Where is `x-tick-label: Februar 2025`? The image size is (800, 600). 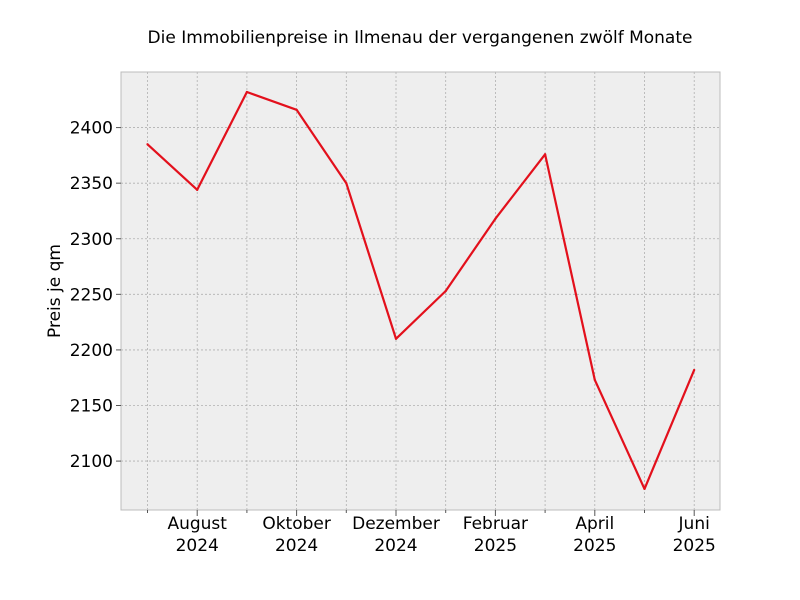 x-tick-label: Februar 2025 is located at coordinates (495, 535).